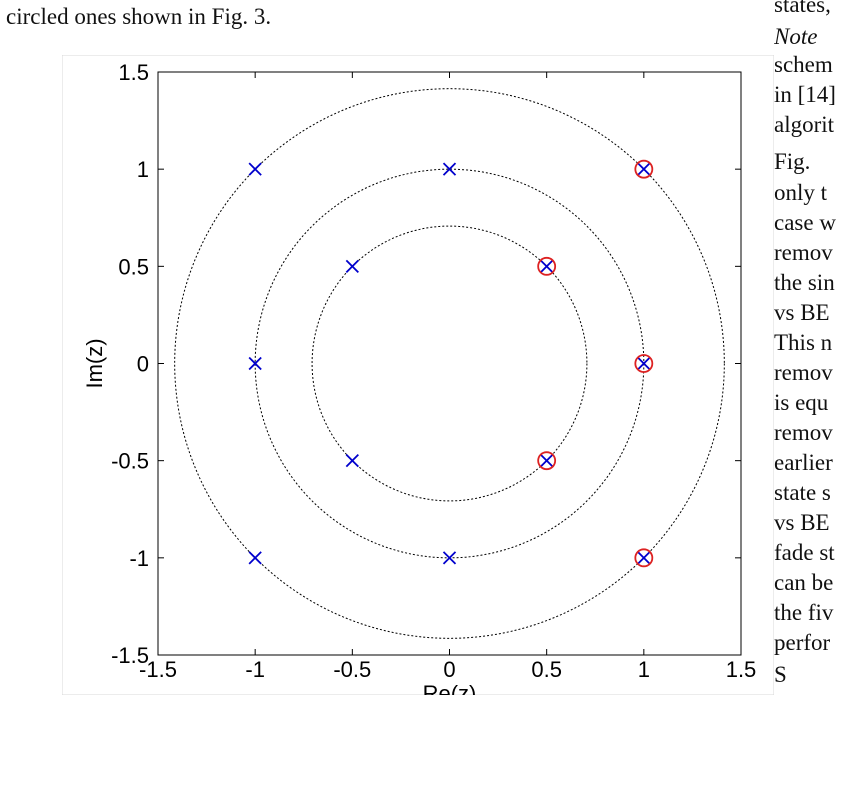  Describe the element at coordinates (94, 363) in the screenshot. I see `y-axis-label: Im(z)` at that location.